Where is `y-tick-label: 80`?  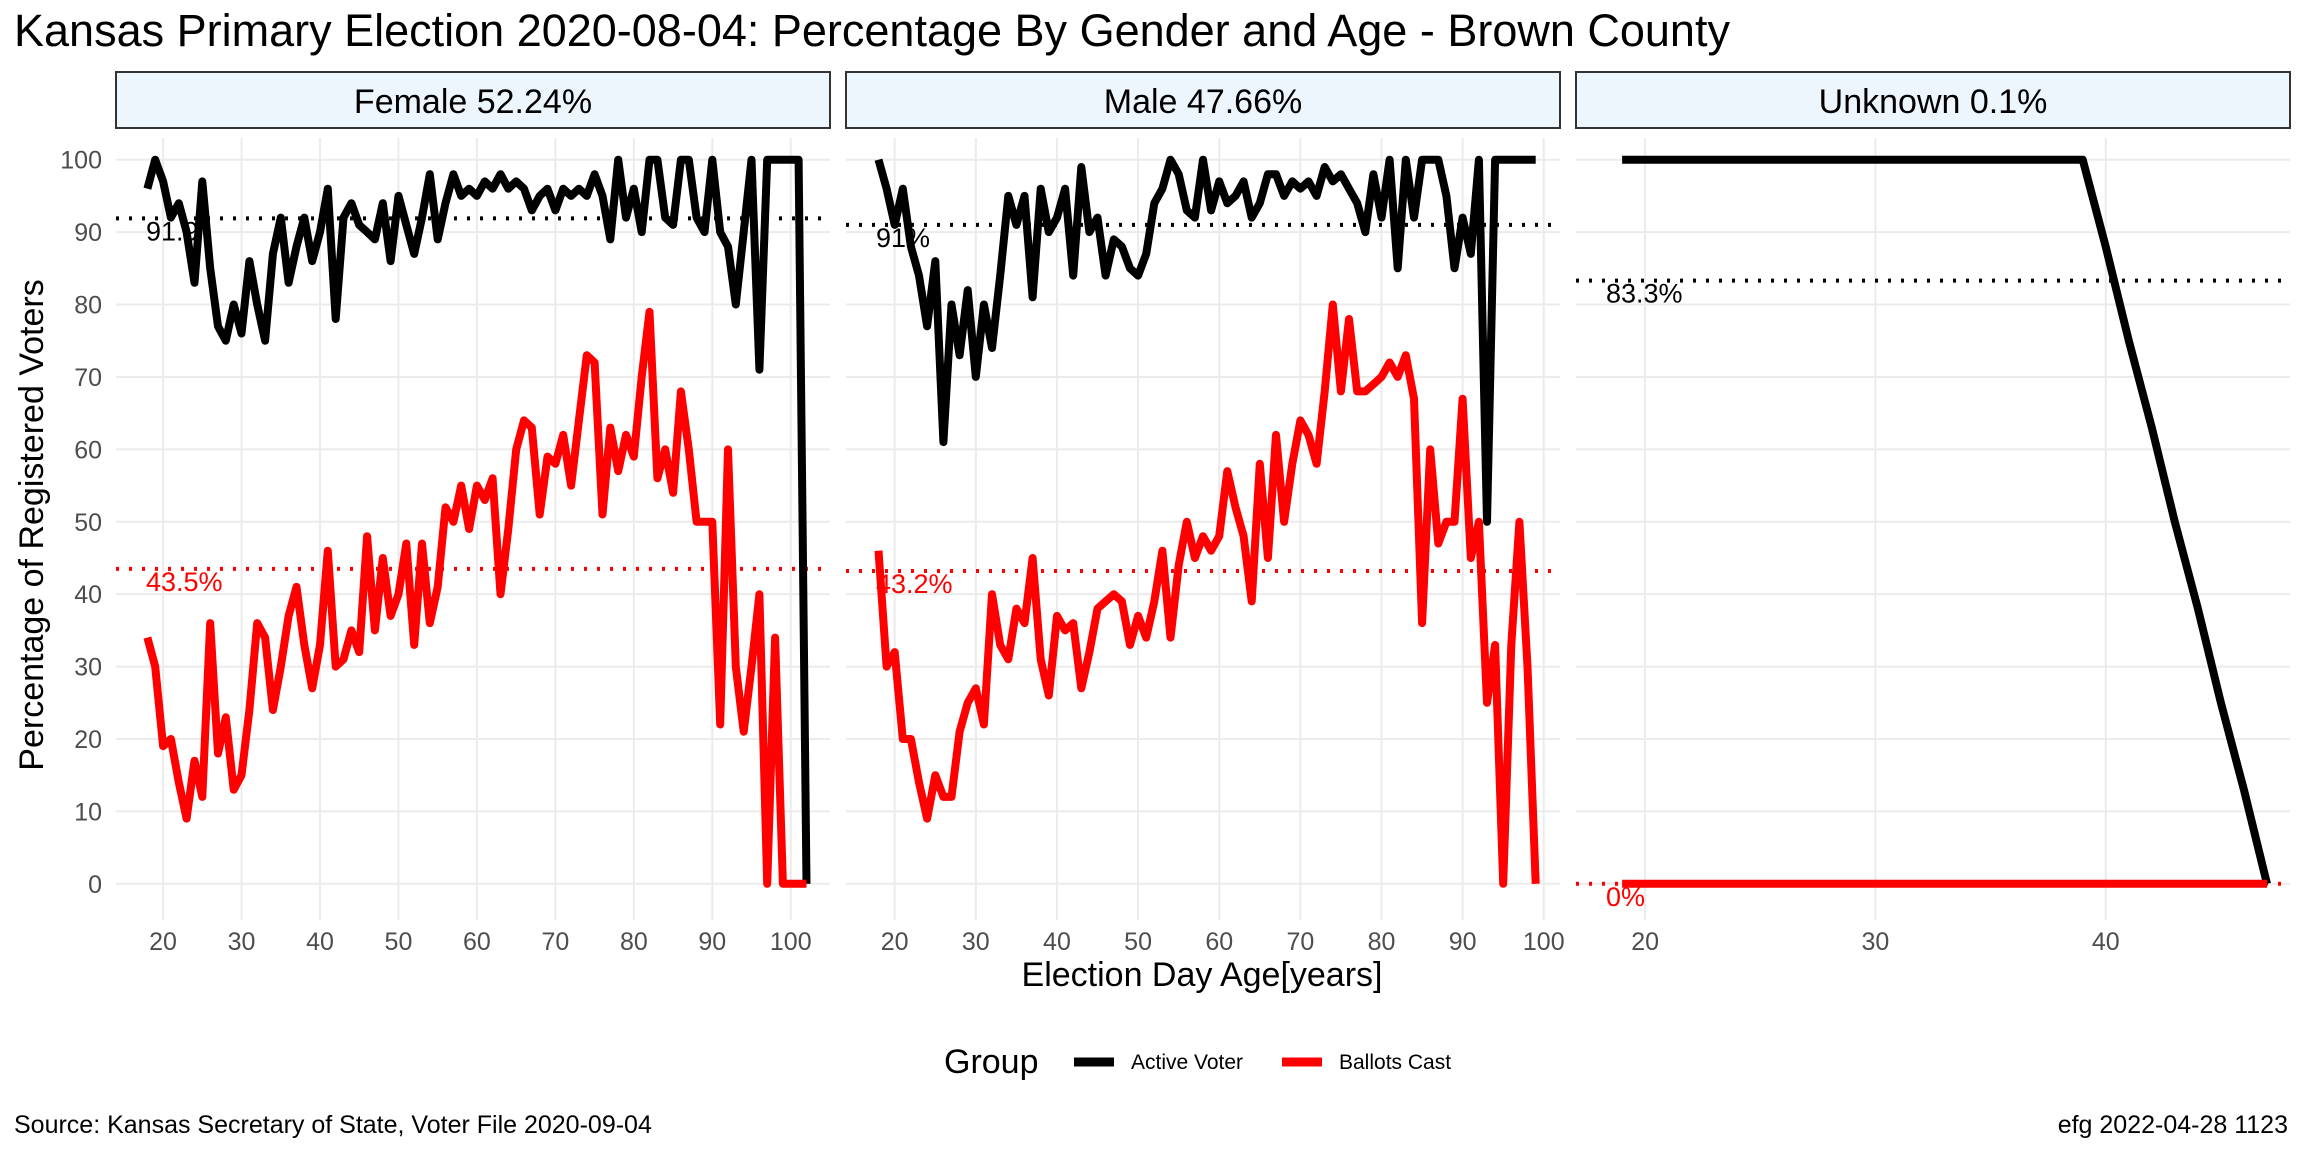
y-tick-label: 80 is located at coordinates (88, 306).